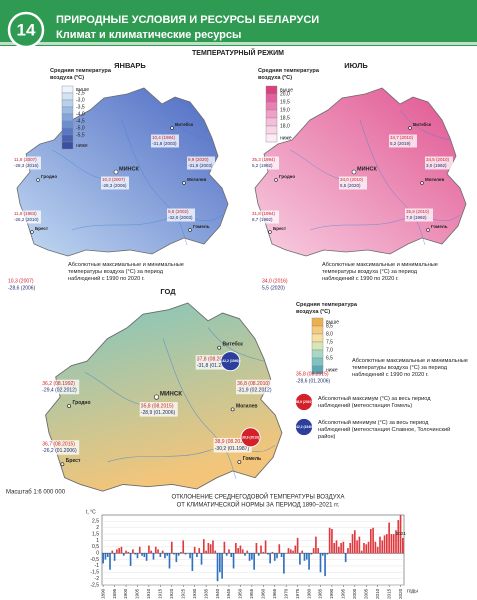 The width and height of the screenshot is (477, 600). Describe the element at coordinates (49, 176) in the screenshot. I see `city-name: Гродно` at that location.